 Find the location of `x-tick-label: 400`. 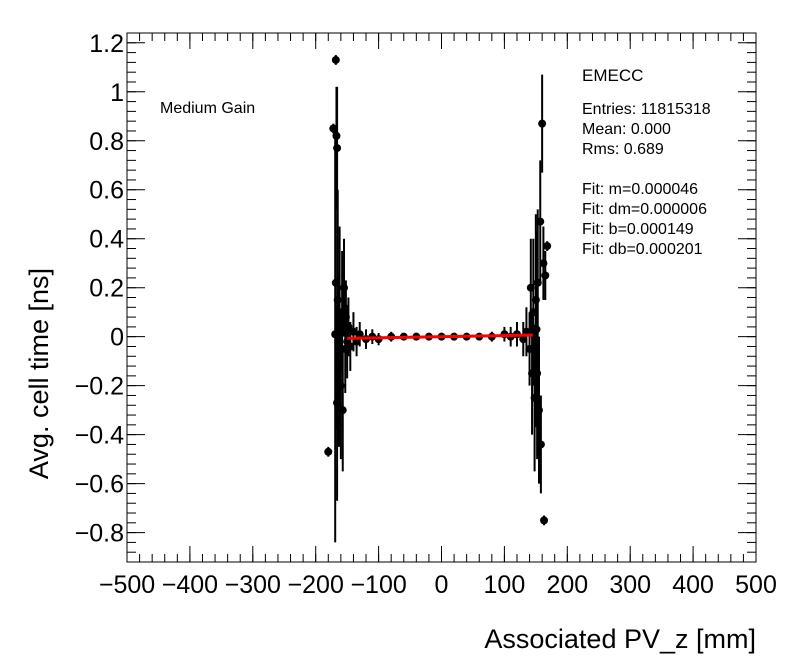

x-tick-label: 400 is located at coordinates (693, 585).